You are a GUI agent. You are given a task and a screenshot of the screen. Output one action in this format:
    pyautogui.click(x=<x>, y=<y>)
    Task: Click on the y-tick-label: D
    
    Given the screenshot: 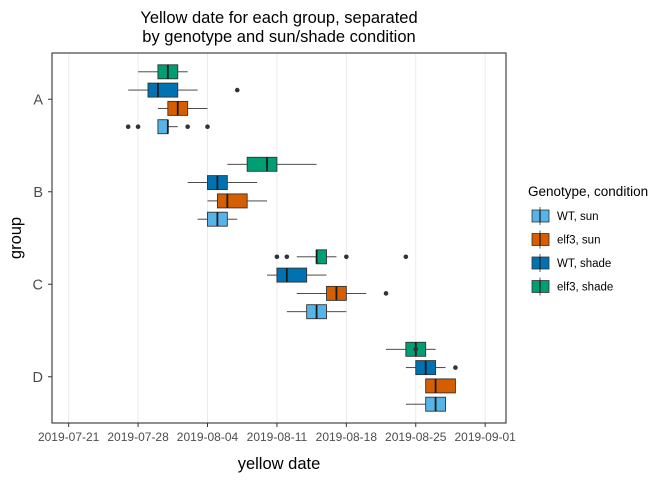 What is the action you would take?
    pyautogui.click(x=38, y=378)
    